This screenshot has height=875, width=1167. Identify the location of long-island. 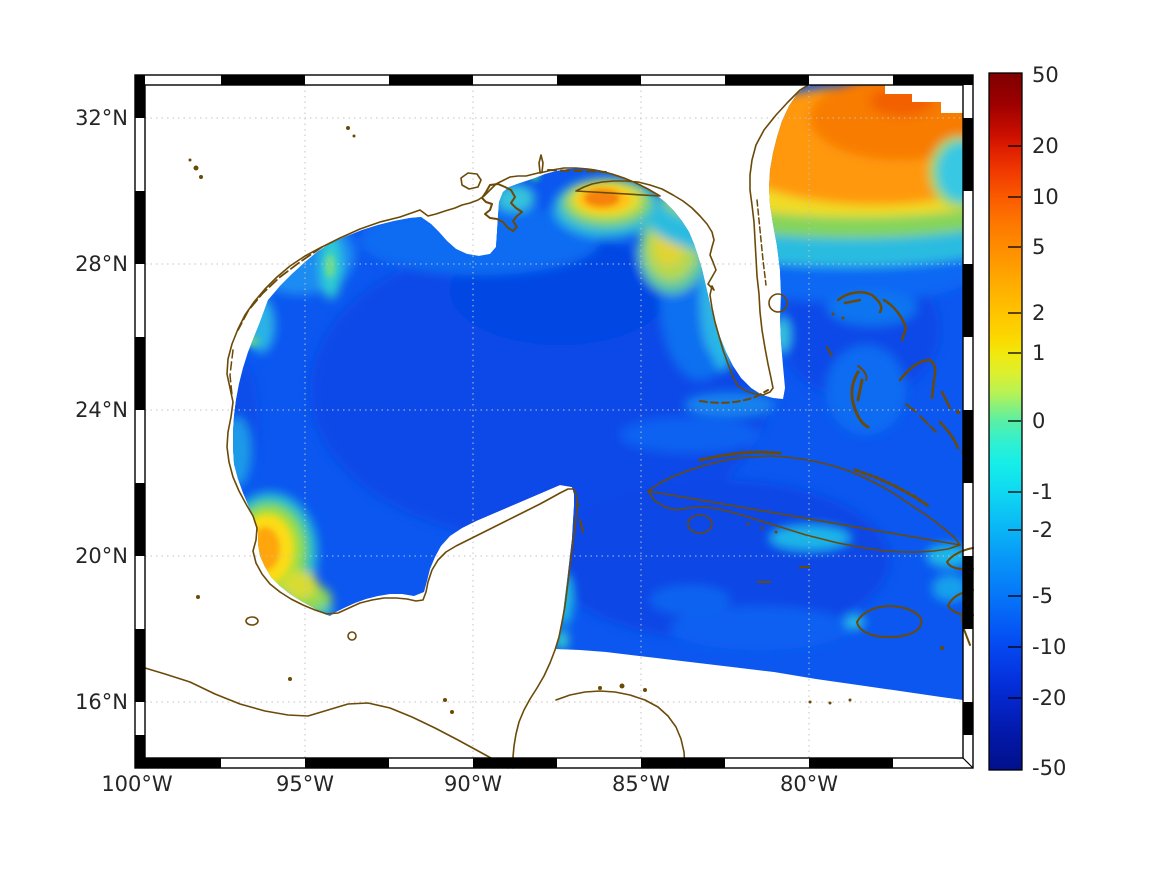
(949, 435).